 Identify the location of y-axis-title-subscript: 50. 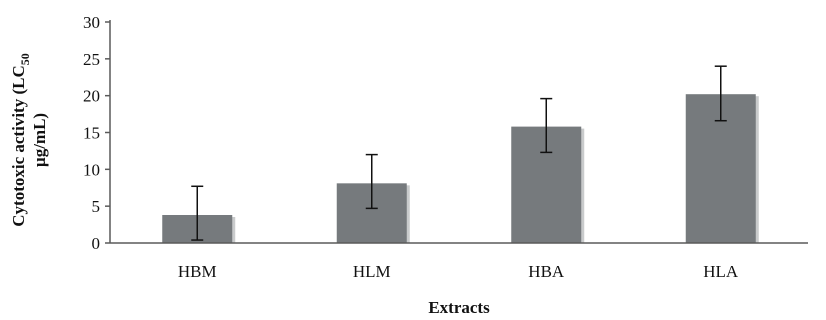
(25, 59).